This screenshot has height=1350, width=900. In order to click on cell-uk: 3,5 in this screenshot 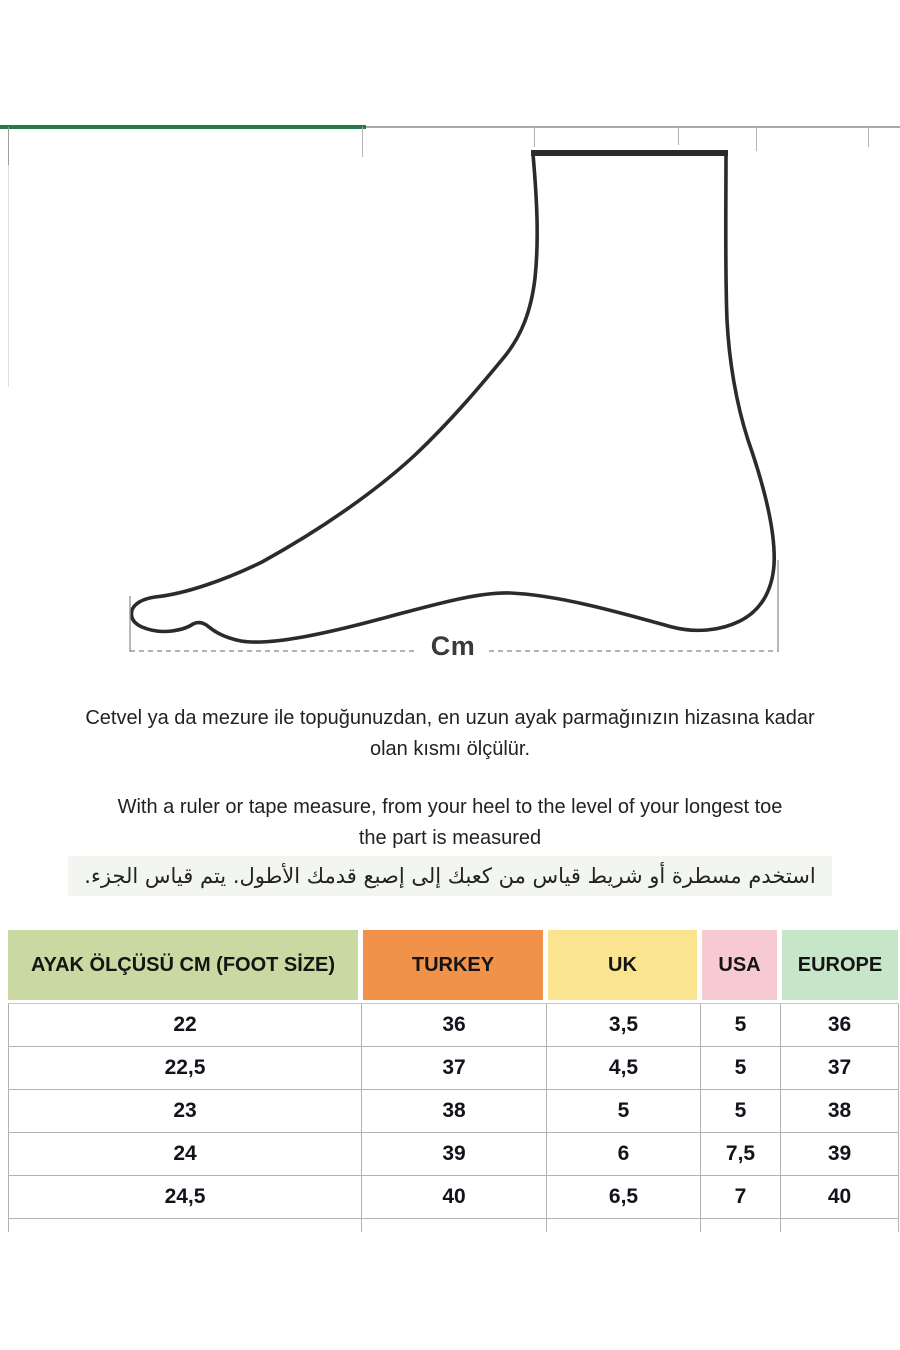, I will do `click(624, 1025)`.